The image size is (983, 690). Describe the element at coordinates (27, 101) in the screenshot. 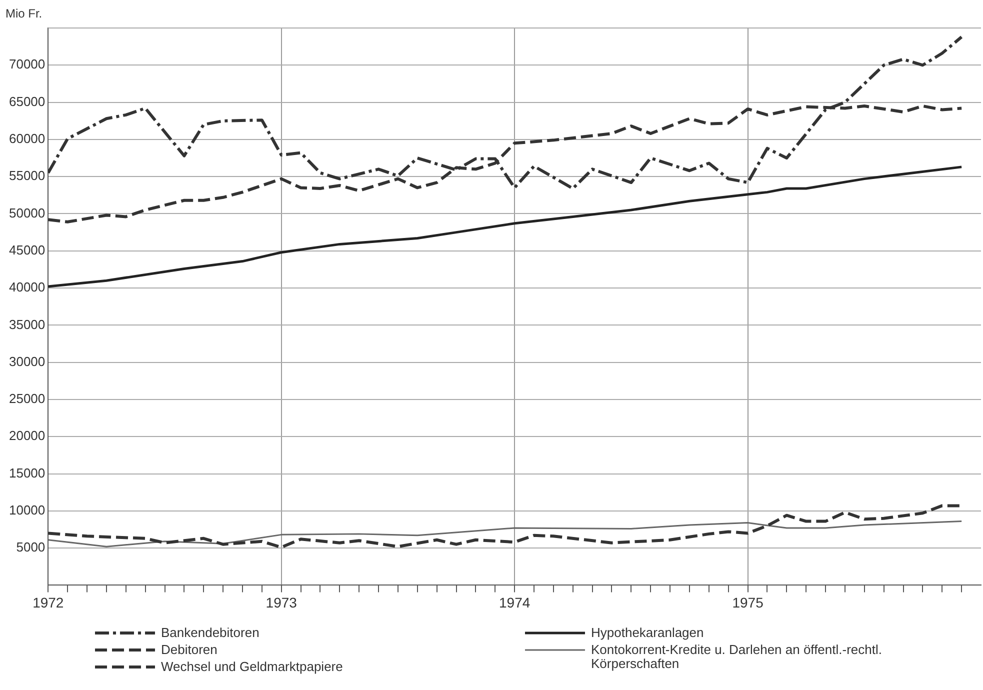

I see `y-tick-label: 65000` at that location.